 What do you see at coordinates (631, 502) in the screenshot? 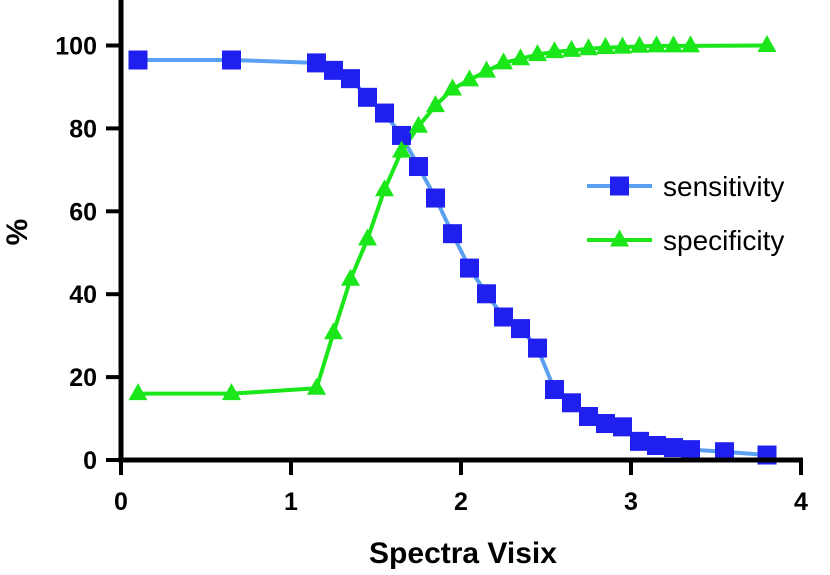
I see `x-tick-label: 3` at bounding box center [631, 502].